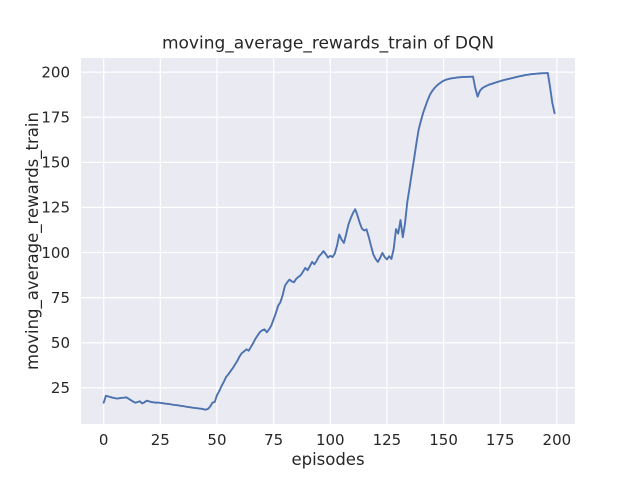 Image resolution: width=640 pixels, height=480 pixels. Describe the element at coordinates (327, 459) in the screenshot. I see `x-axis-label: episodes` at that location.